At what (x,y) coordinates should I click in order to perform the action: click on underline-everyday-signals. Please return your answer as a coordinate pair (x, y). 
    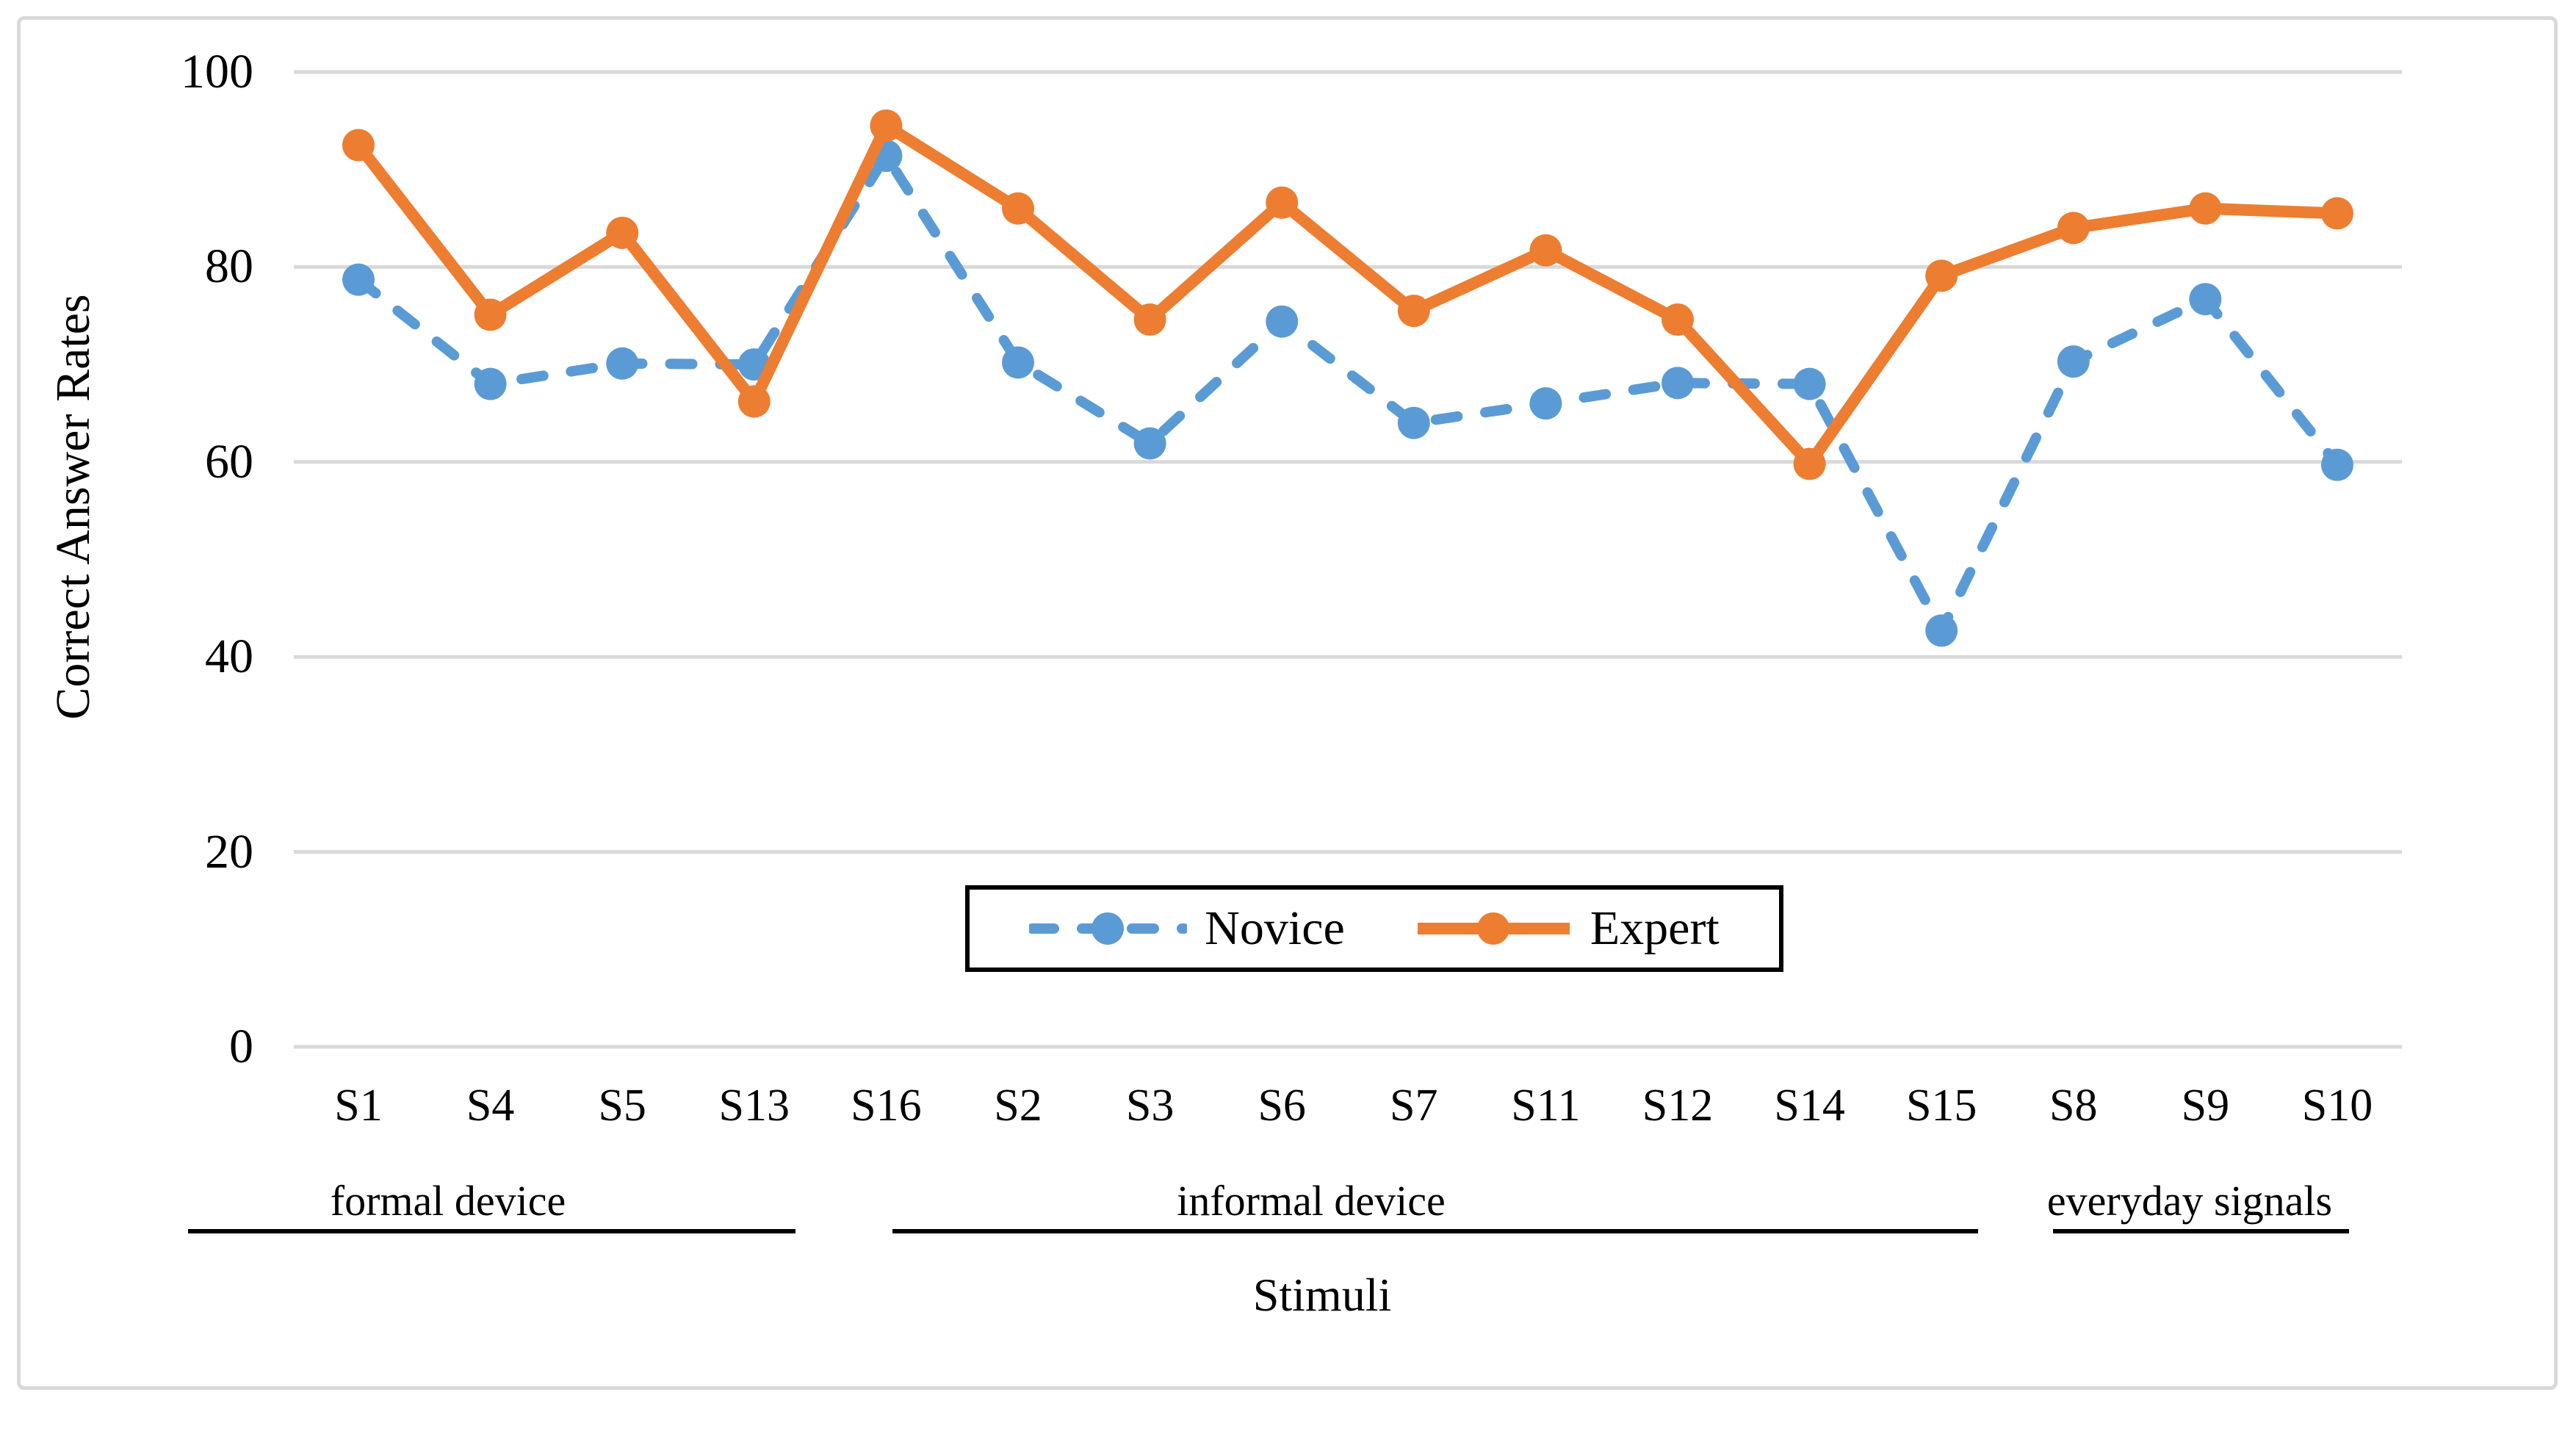
    Looking at the image, I should click on (2201, 1231).